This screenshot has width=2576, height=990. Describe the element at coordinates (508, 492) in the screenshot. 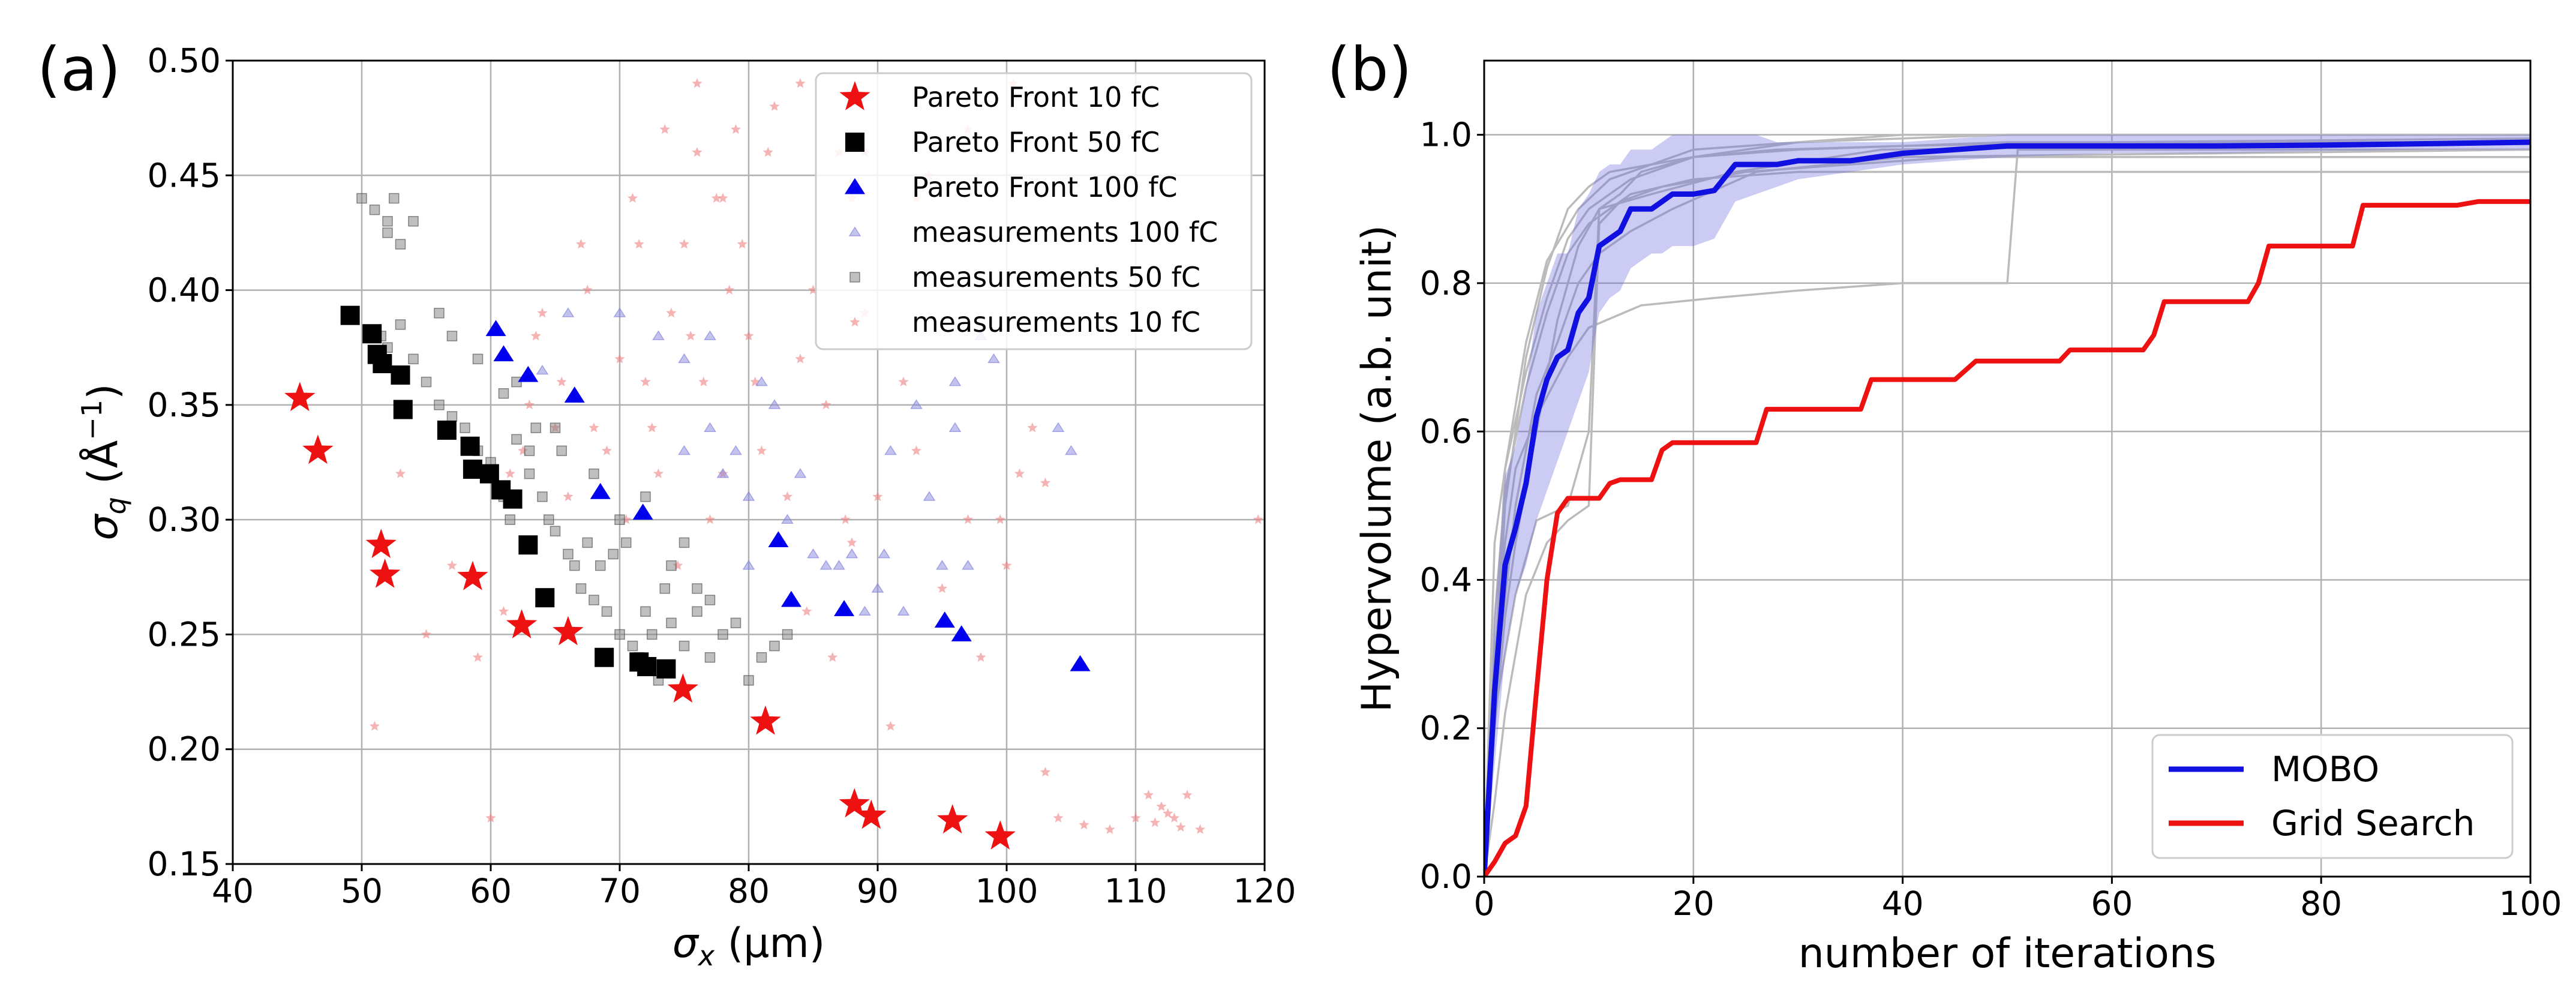

I see `series-pareto-front-50-fc` at that location.